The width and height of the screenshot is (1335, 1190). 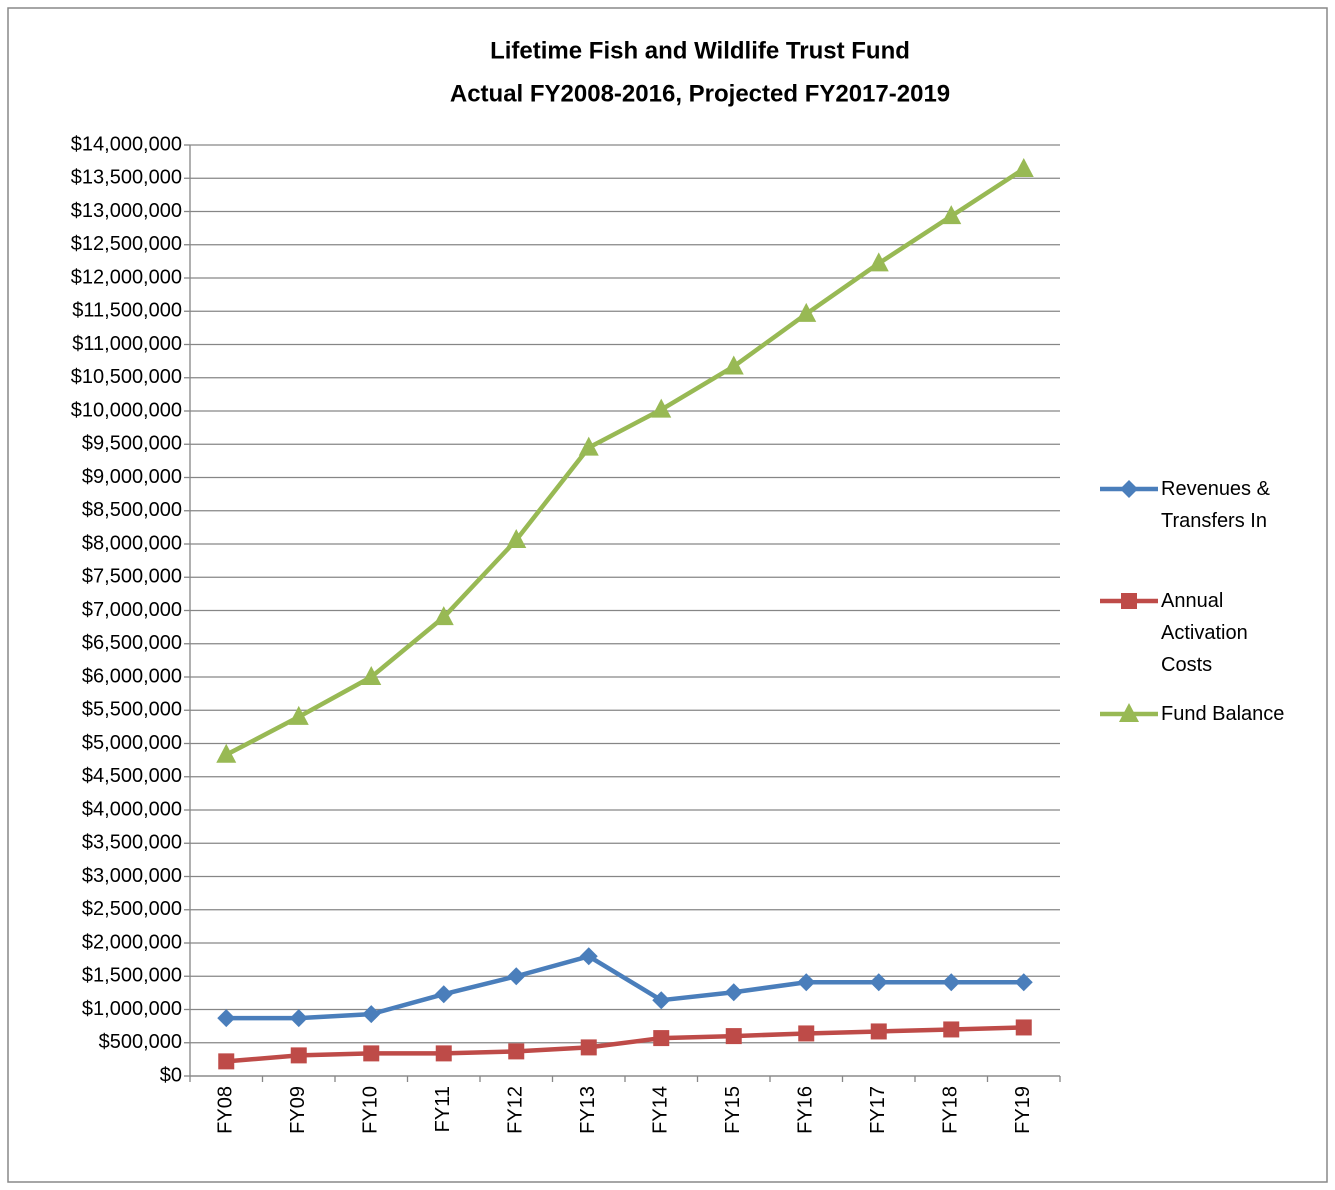 What do you see at coordinates (132, 510) in the screenshot?
I see `y-tick-label: $8,500,000` at bounding box center [132, 510].